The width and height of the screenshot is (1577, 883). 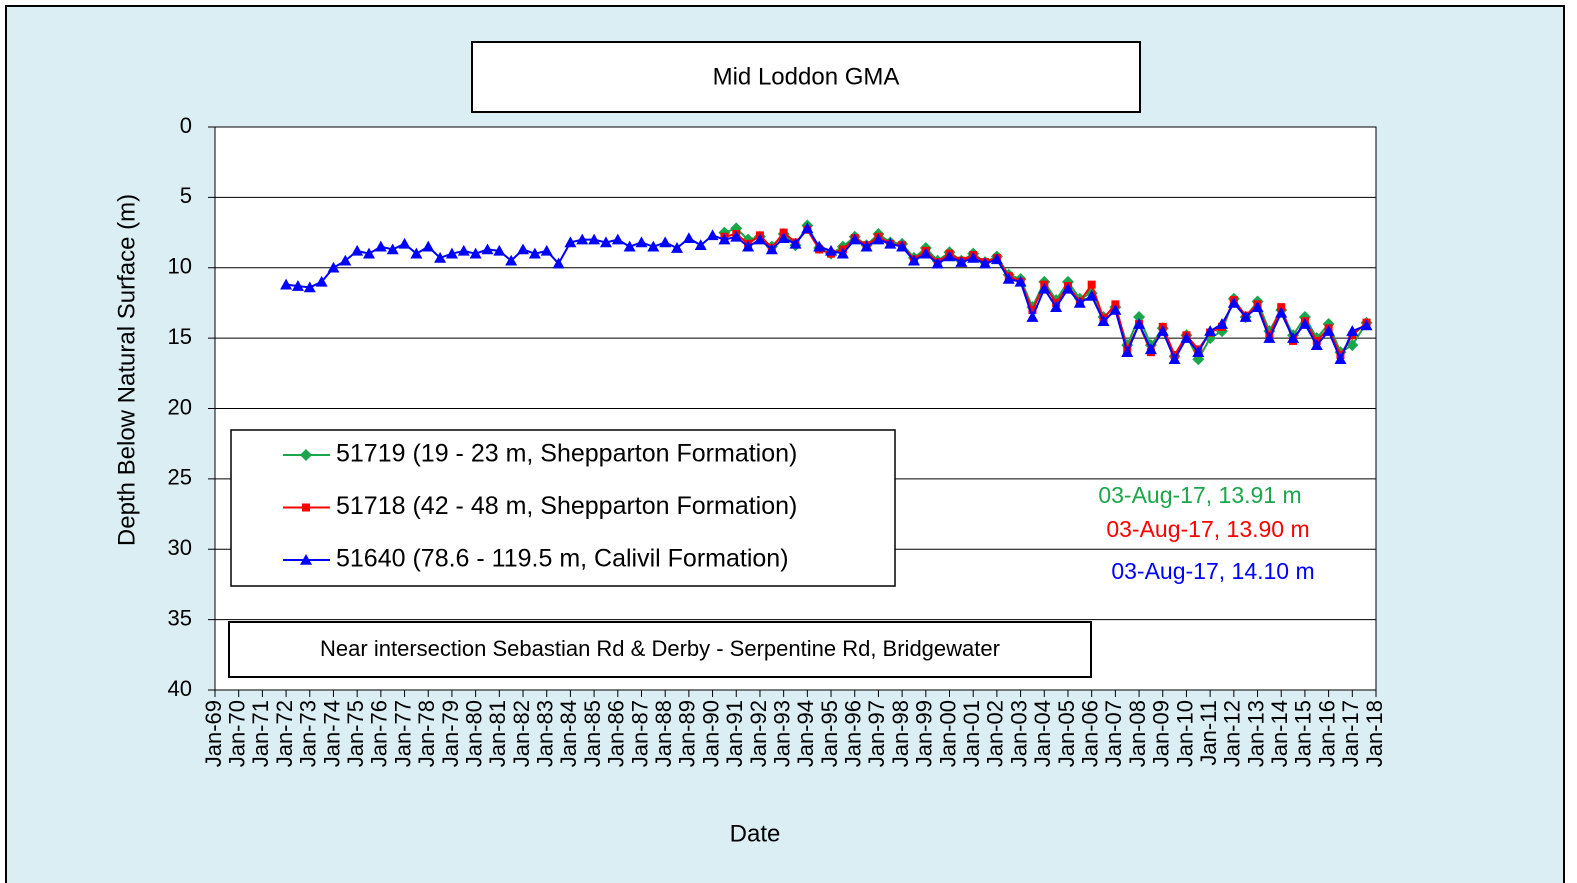 I want to click on x-tick-label: Jan-84, so click(x=568, y=733).